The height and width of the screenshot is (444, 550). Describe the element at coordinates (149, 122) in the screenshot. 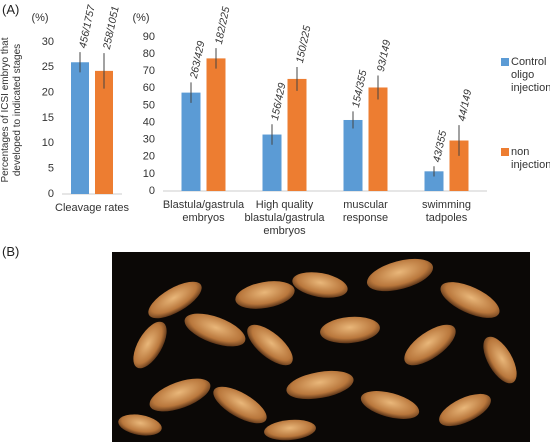

I see `y-tick-label: 40` at that location.